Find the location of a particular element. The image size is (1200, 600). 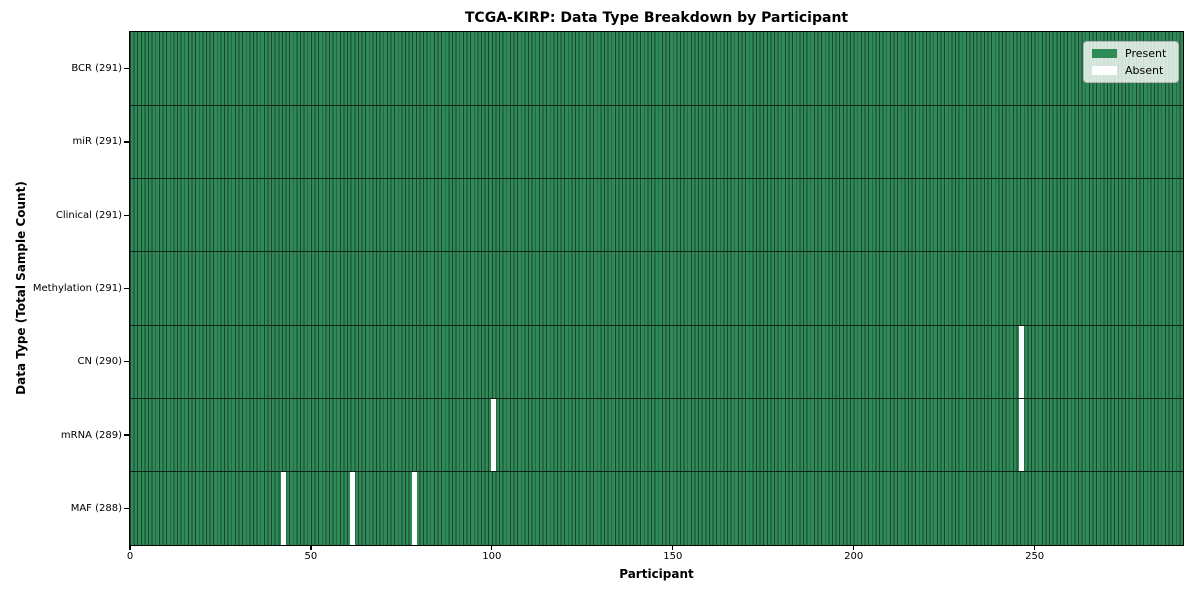

x-tick-label-50: 50 is located at coordinates (311, 556).